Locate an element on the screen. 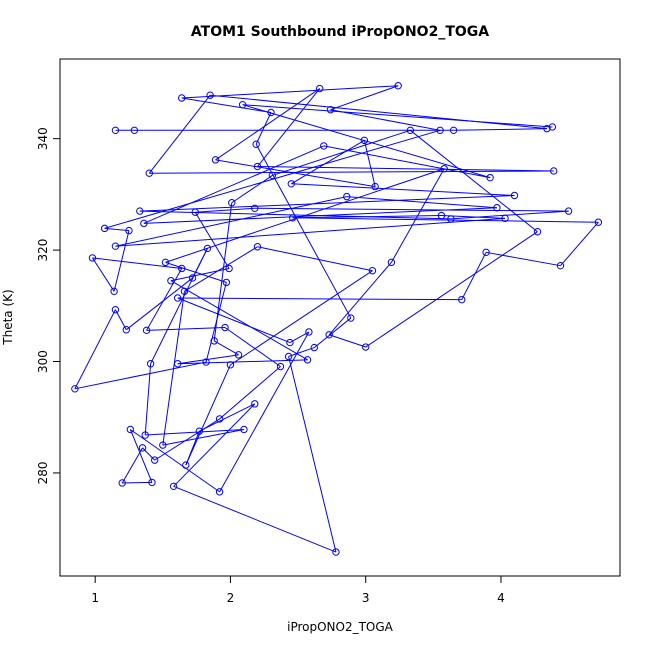  y-tick-label: 300 is located at coordinates (43, 361).